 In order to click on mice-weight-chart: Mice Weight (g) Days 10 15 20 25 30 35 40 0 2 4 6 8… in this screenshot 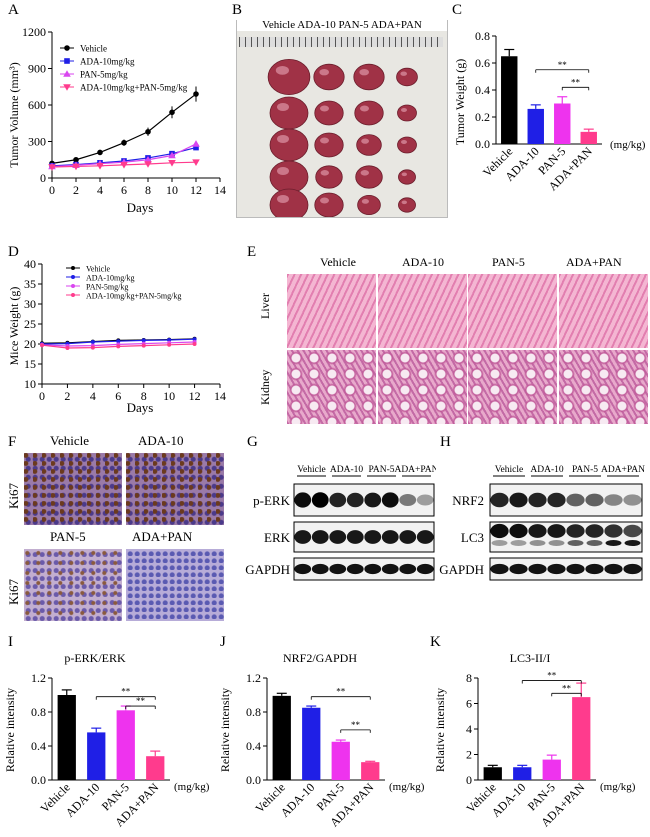, I will do `click(116, 336)`.